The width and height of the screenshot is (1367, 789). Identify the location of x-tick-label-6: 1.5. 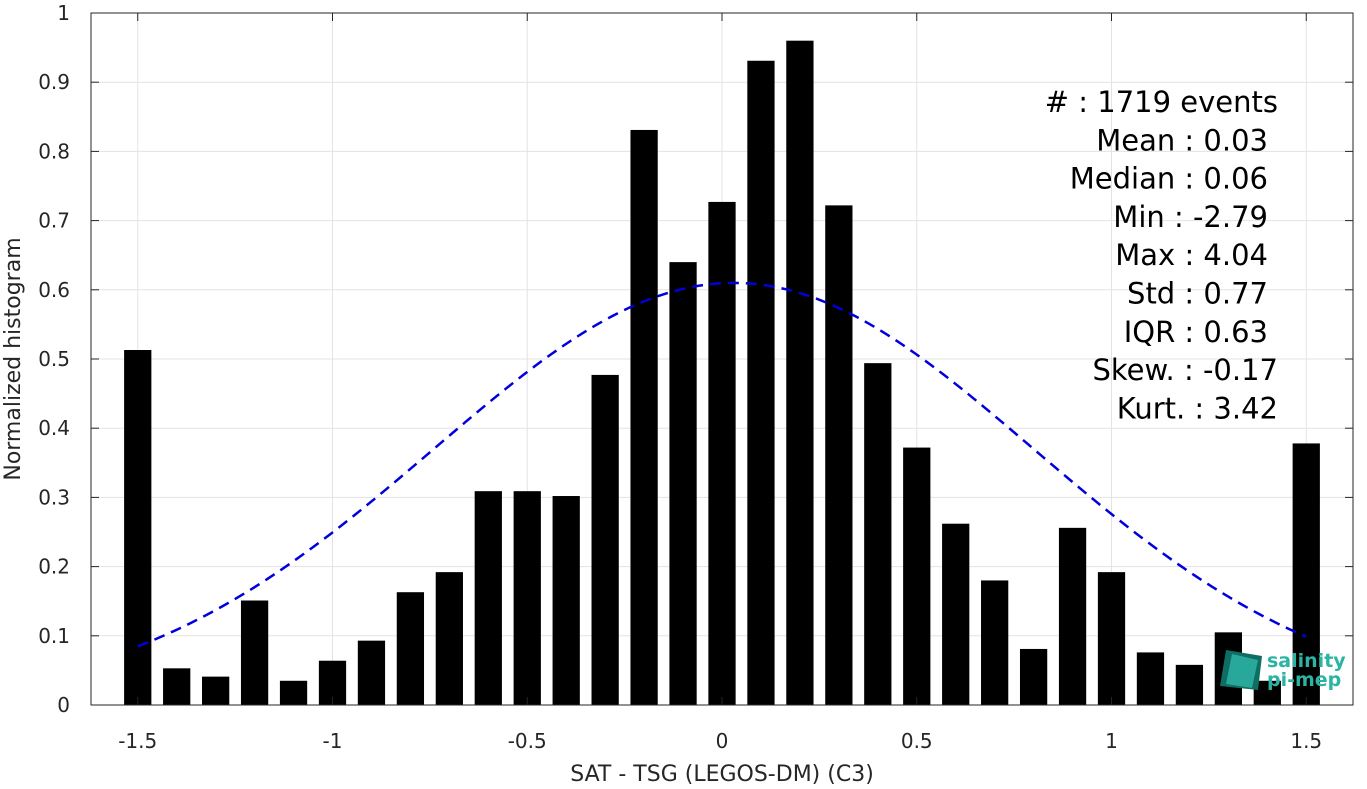
(1306, 741).